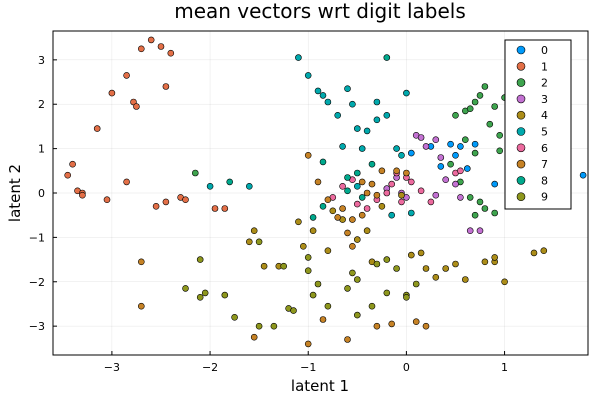 This screenshot has height=400, width=600. Describe the element at coordinates (37, 282) in the screenshot. I see `y-tick-label: −2` at that location.